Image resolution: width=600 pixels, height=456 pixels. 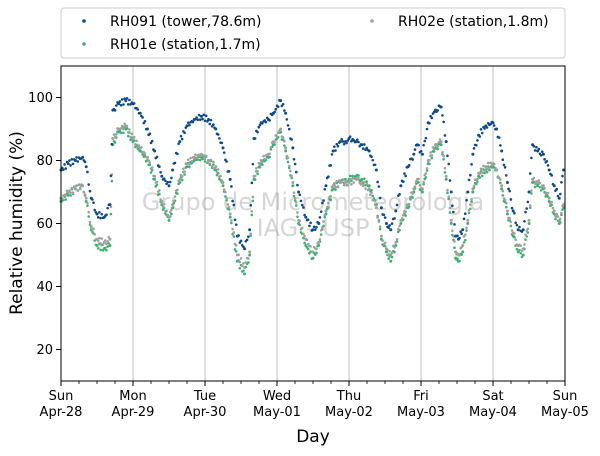 What do you see at coordinates (473, 22) in the screenshot?
I see `legend-label: RH02e (station,1.8m)` at bounding box center [473, 22].